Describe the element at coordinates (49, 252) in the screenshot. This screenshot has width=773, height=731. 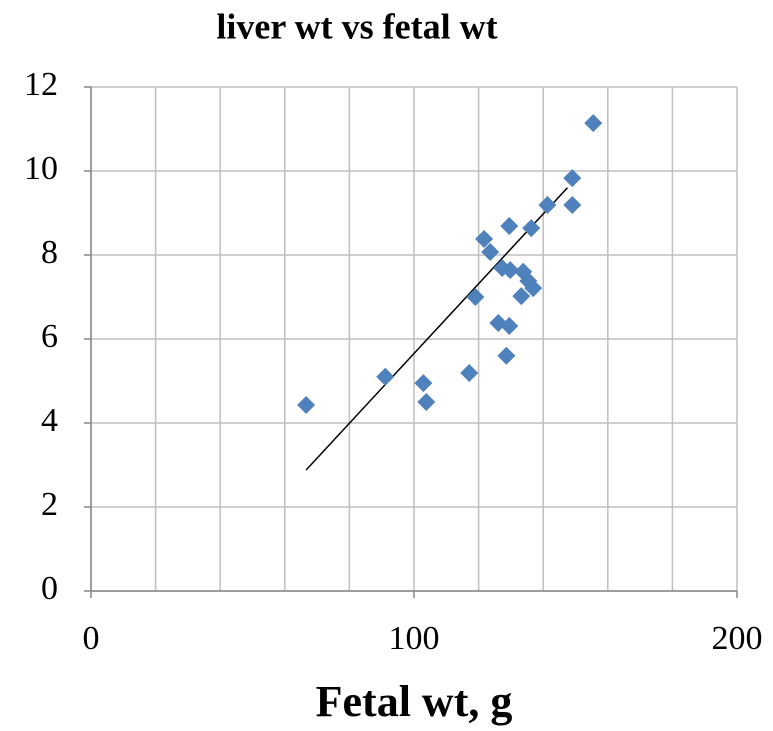
I see `y-tick-label: 8` at that location.